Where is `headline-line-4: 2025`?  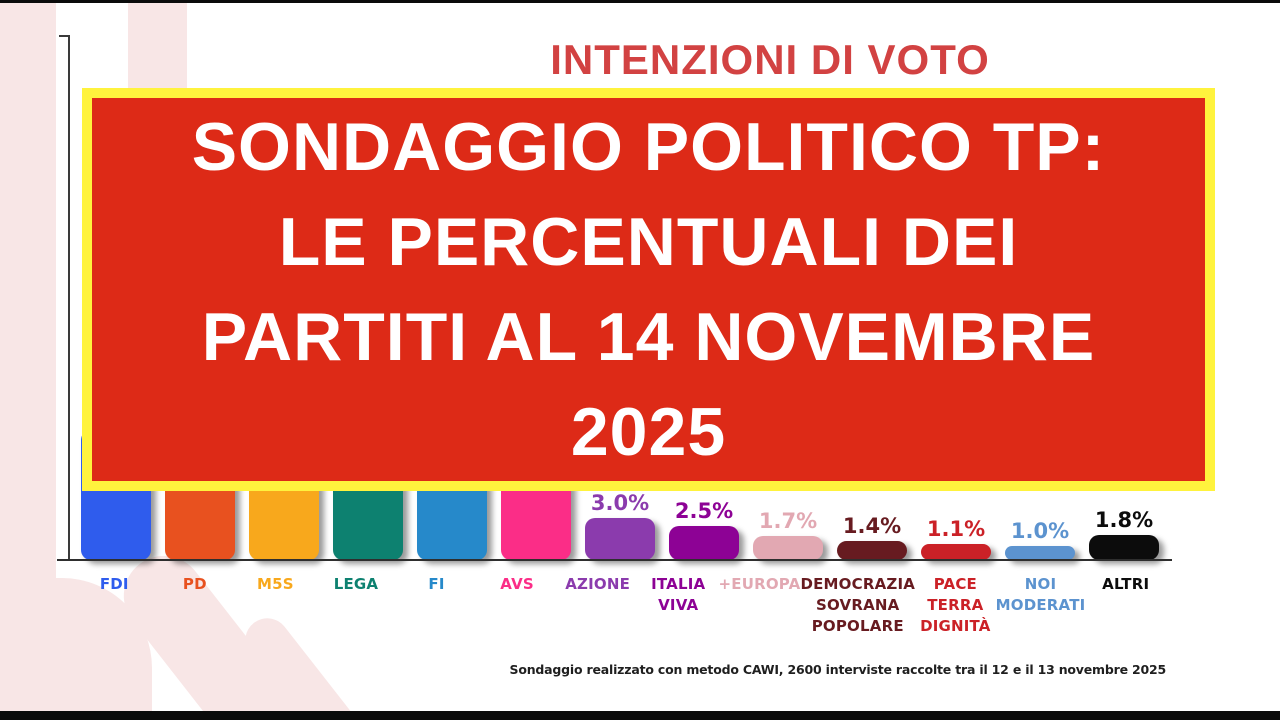 headline-line-4: 2025 is located at coordinates (648, 431).